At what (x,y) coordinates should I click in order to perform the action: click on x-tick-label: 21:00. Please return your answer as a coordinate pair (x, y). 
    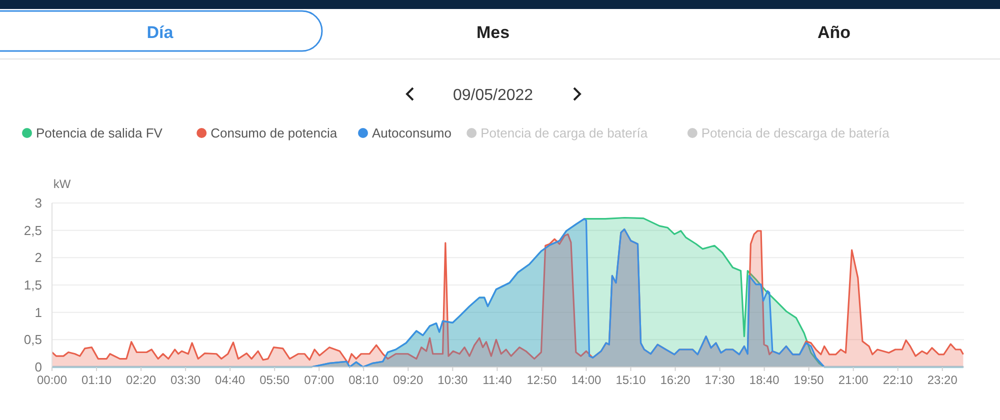
    Looking at the image, I should click on (853, 380).